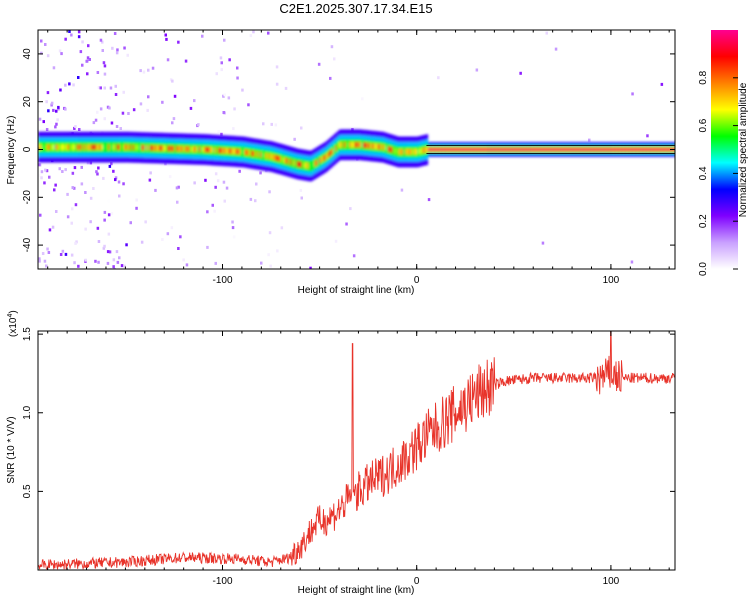  I want to click on y-tick-label: 40, so click(27, 54).